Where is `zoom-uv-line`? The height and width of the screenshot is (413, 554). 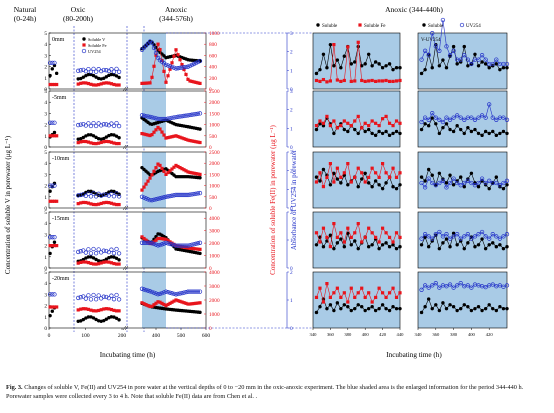 zoom-uv-line is located at coordinates (464, 286).